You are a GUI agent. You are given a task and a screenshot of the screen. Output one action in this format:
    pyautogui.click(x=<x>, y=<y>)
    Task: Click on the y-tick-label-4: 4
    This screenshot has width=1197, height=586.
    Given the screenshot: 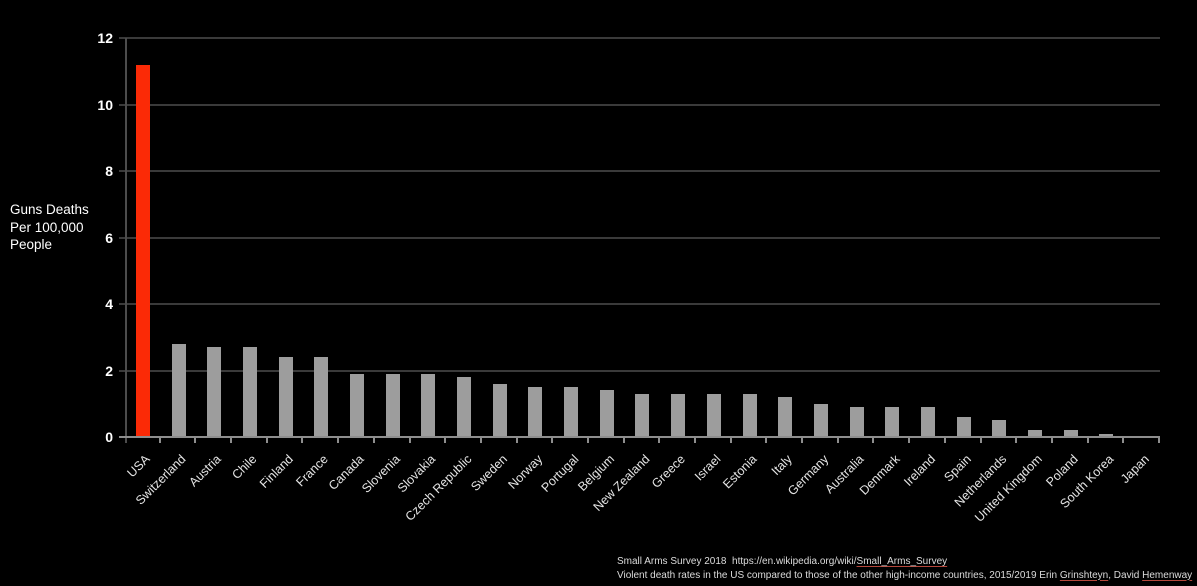 What is the action you would take?
    pyautogui.click(x=109, y=304)
    